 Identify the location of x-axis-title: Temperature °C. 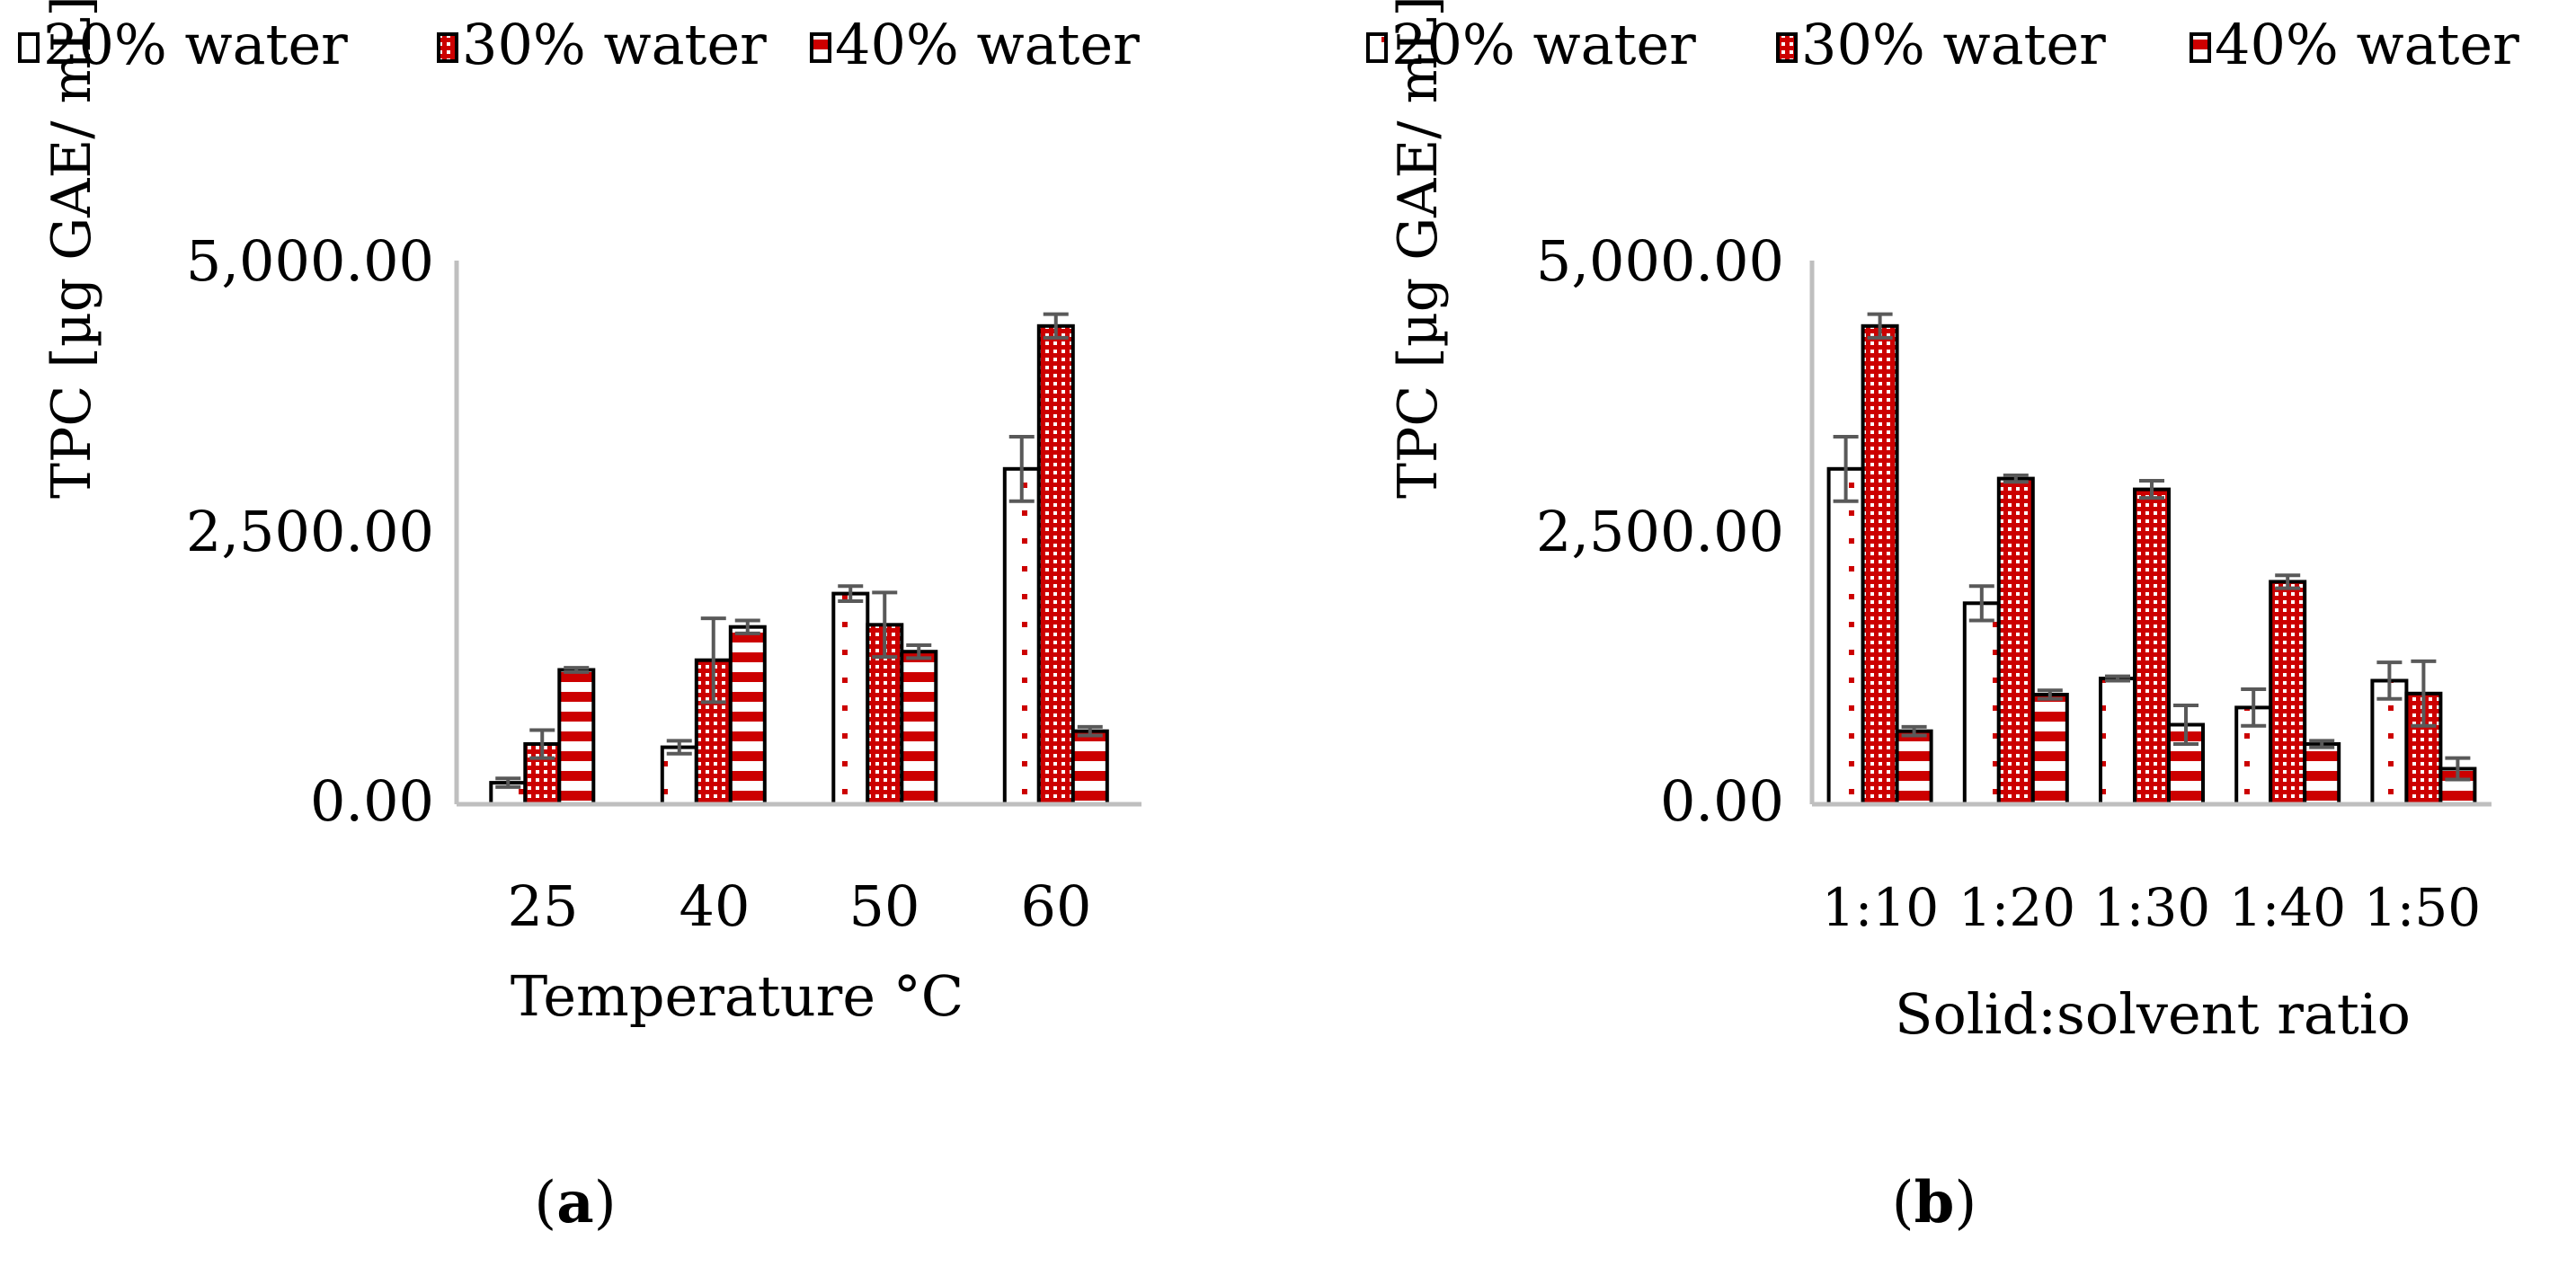
(737, 996).